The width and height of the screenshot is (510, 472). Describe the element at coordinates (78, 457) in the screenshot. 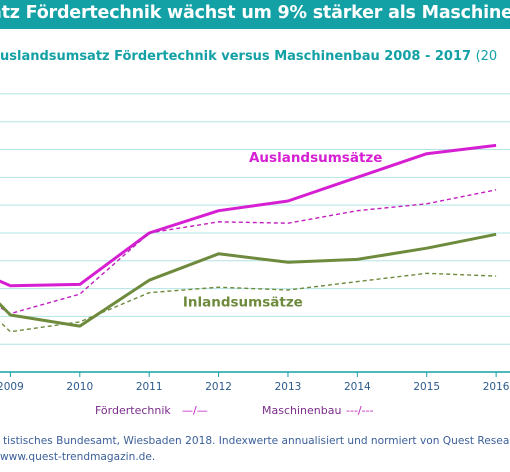

I see `website-link: www.quest-trendmagazin.de.` at that location.